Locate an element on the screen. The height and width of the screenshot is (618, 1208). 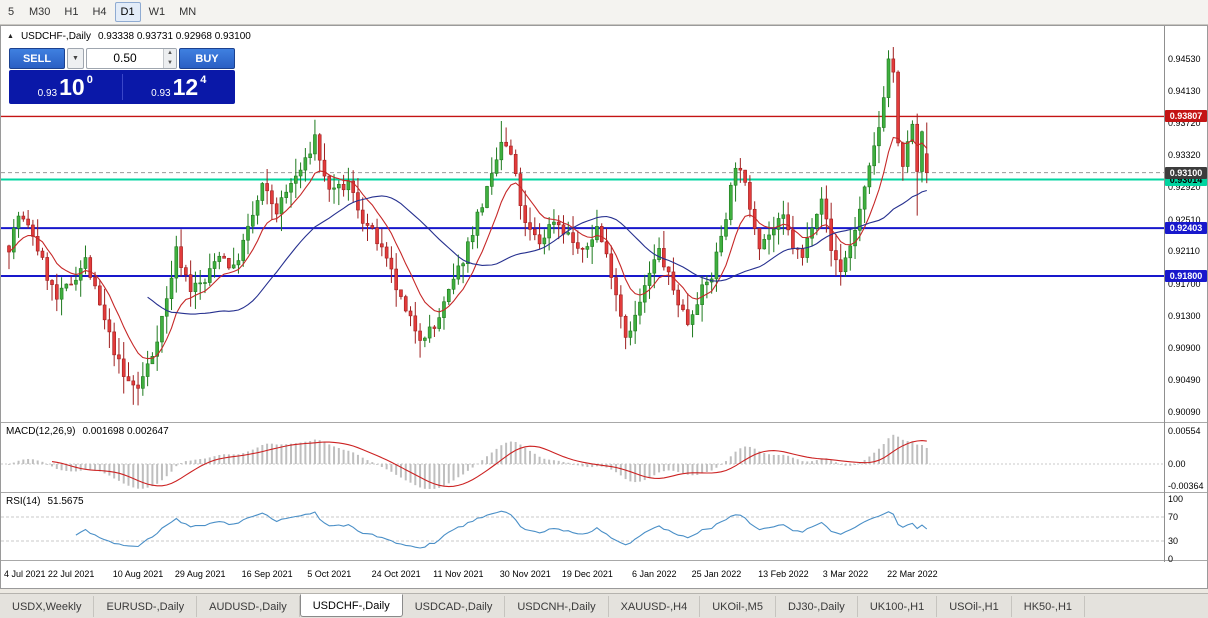
timeframe-button-h4: H4 is located at coordinates (99, 12).